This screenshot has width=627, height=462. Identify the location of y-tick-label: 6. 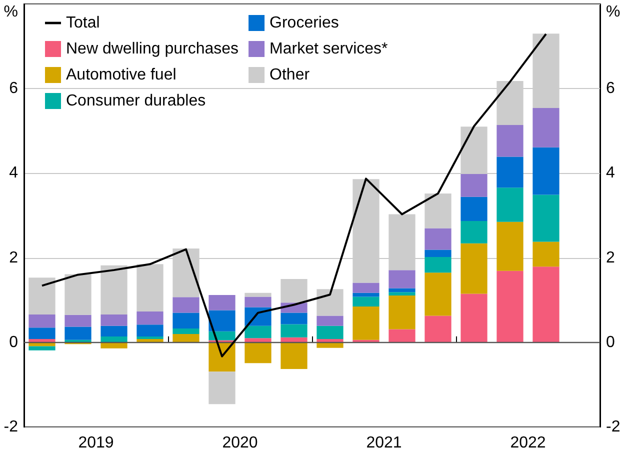
(13, 89).